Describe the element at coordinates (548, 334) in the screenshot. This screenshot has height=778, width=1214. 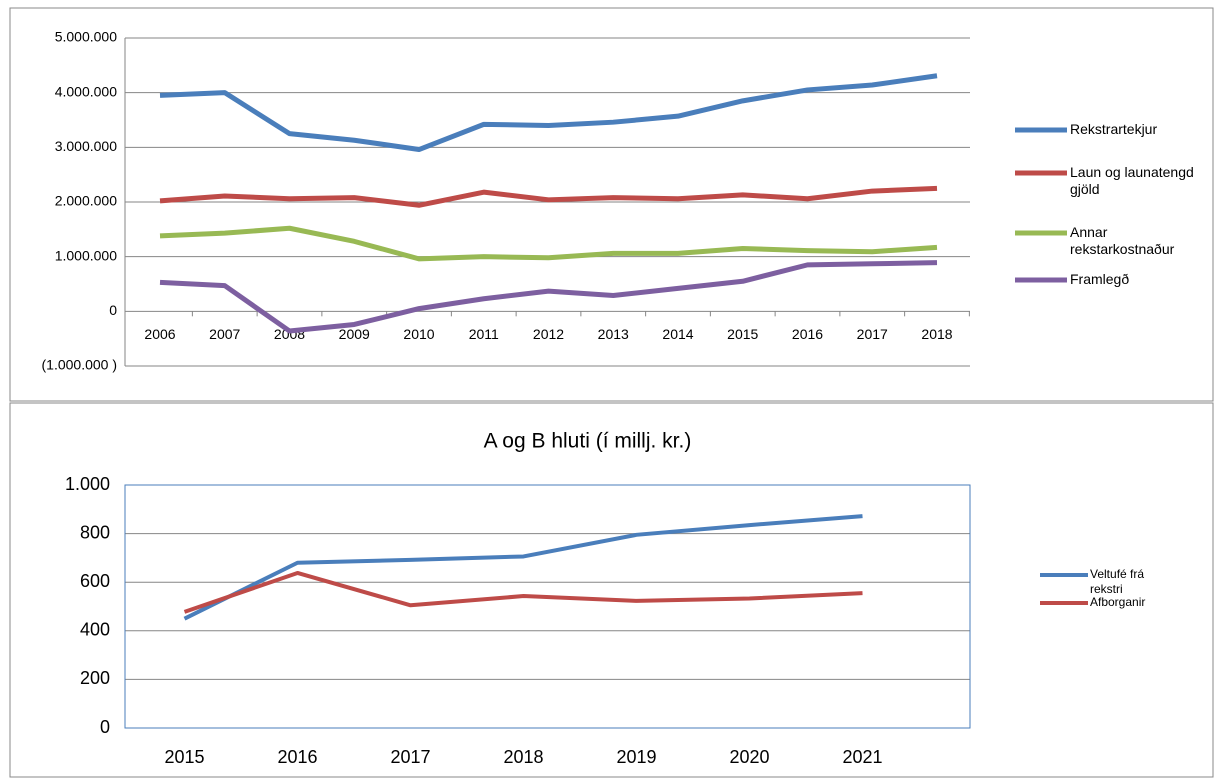
I see `x-tick-label: 2012` at that location.